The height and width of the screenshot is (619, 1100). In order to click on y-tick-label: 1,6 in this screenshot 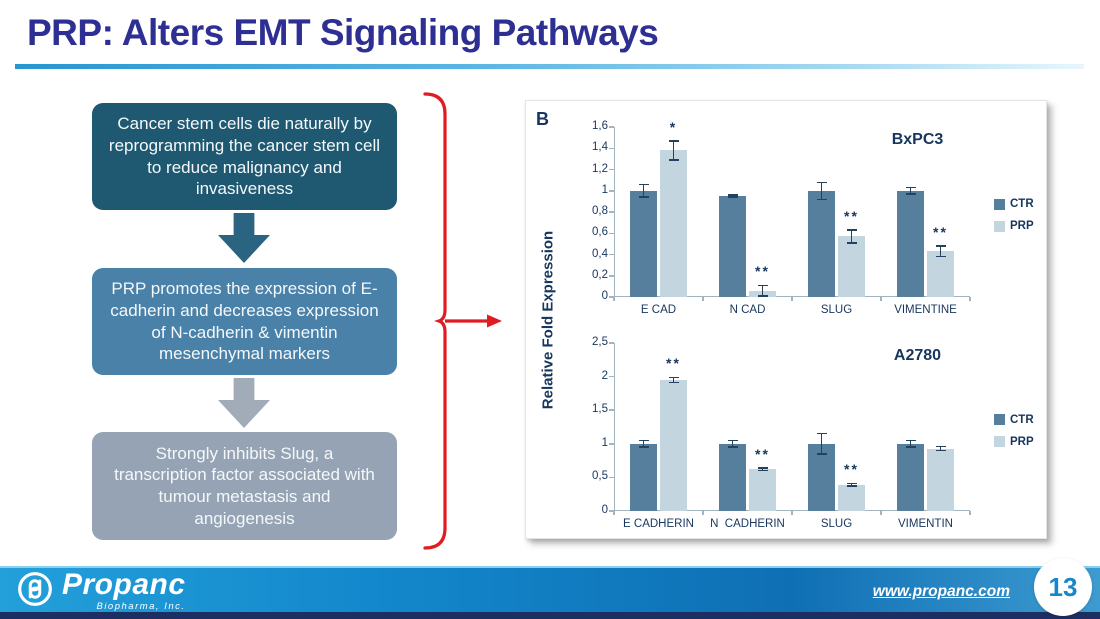, I will do `click(600, 126)`.